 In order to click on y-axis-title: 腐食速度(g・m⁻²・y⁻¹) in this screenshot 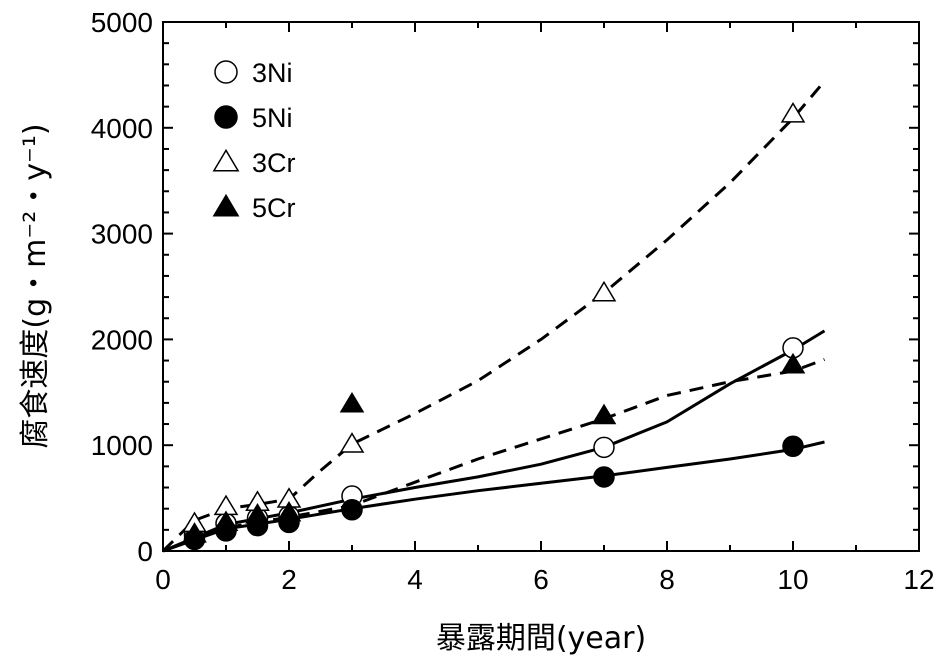, I will do `click(35, 285)`.